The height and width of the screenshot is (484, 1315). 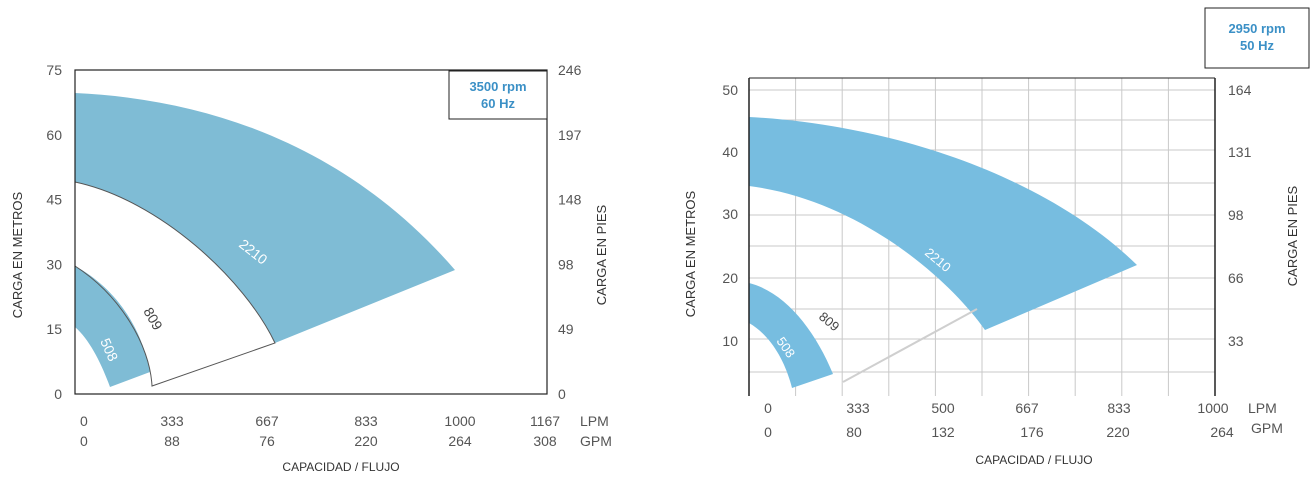 What do you see at coordinates (730, 278) in the screenshot?
I see `y-tick-label: 20` at bounding box center [730, 278].